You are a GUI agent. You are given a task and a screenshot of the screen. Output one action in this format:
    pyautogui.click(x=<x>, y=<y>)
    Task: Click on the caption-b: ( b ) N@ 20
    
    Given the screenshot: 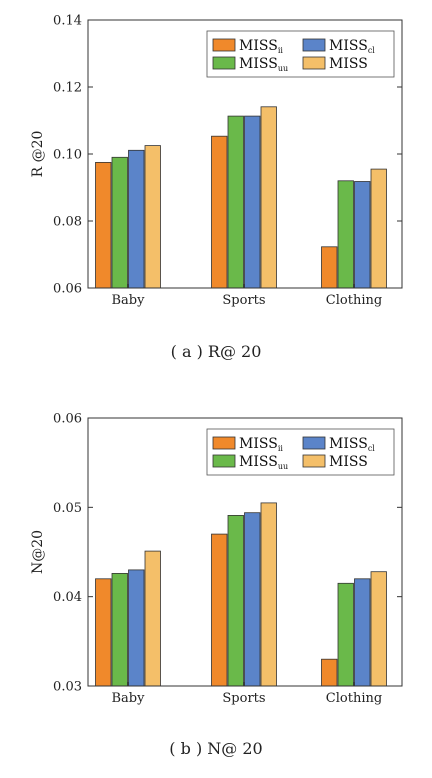 What is the action you would take?
    pyautogui.click(x=216, y=748)
    